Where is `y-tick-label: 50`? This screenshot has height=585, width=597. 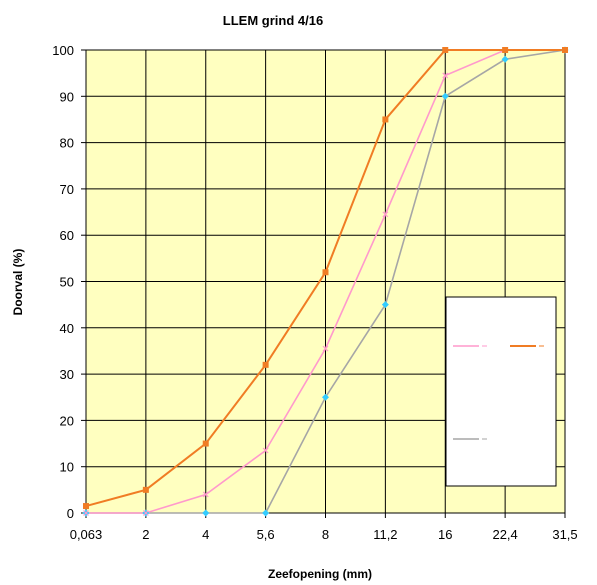
y-tick-label: 50 is located at coordinates (67, 282).